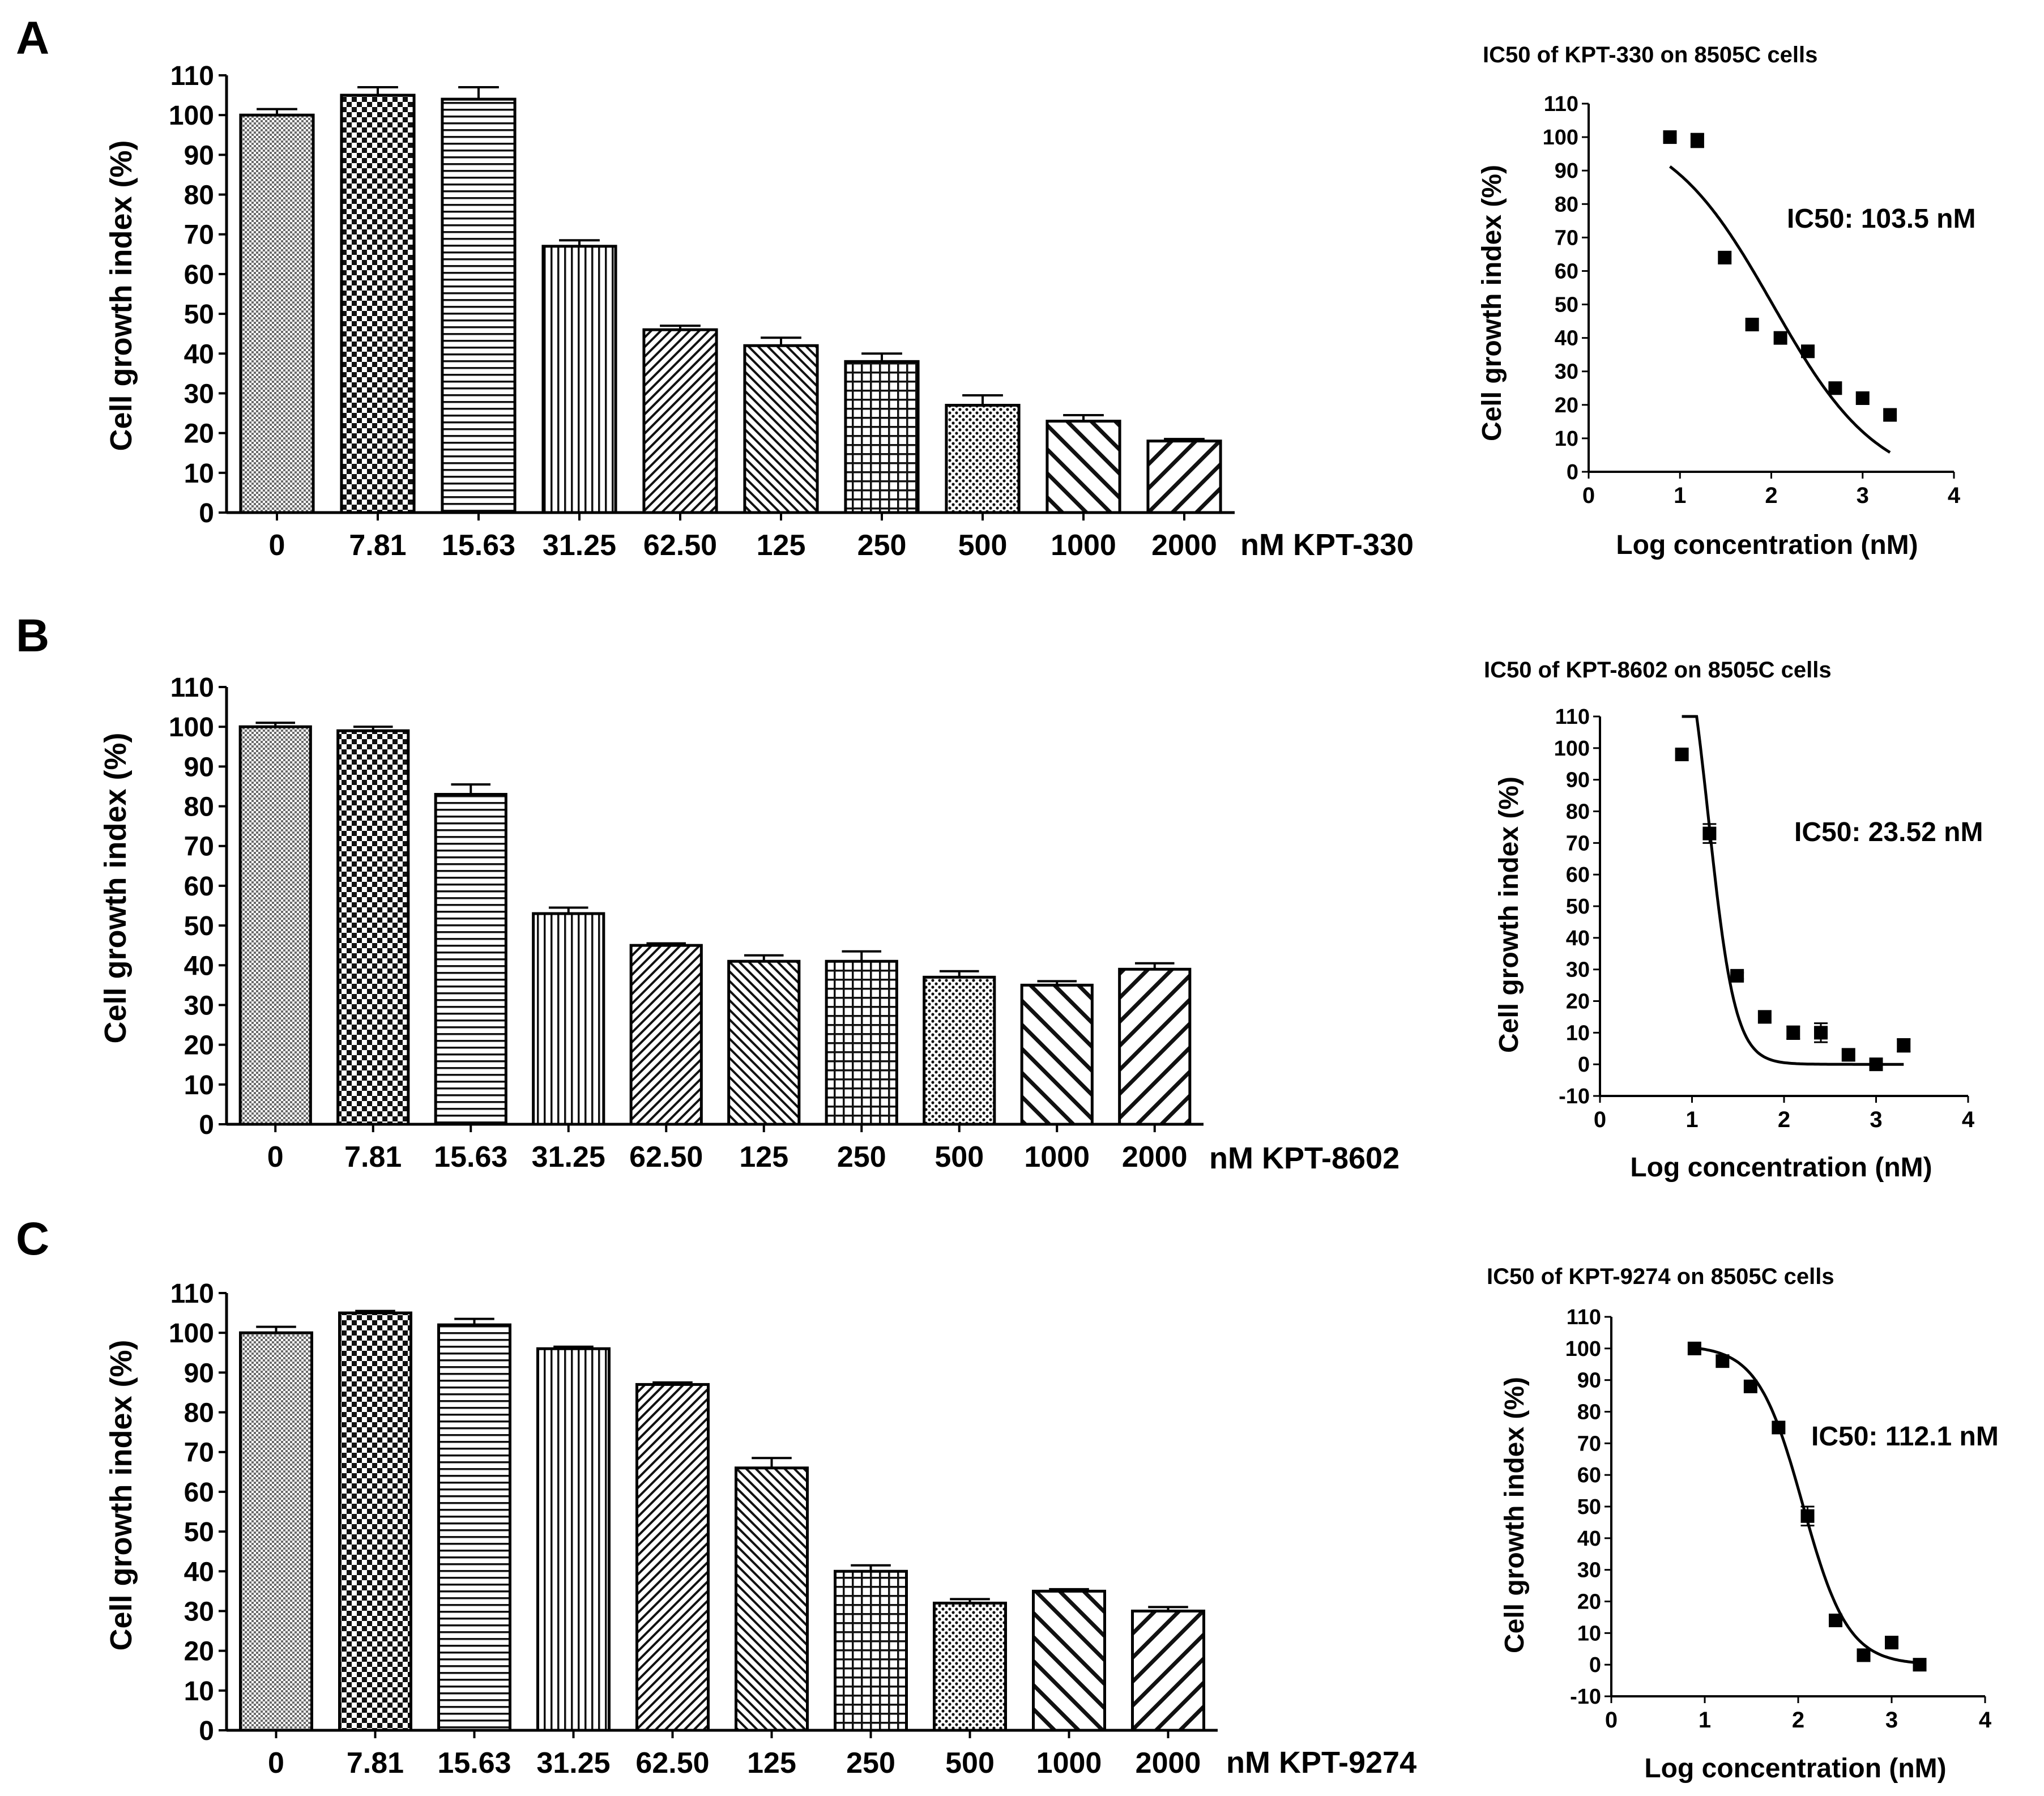  Describe the element at coordinates (1781, 1168) in the screenshot. I see `ic50-b-xlabel: Log concentration (nM)` at that location.